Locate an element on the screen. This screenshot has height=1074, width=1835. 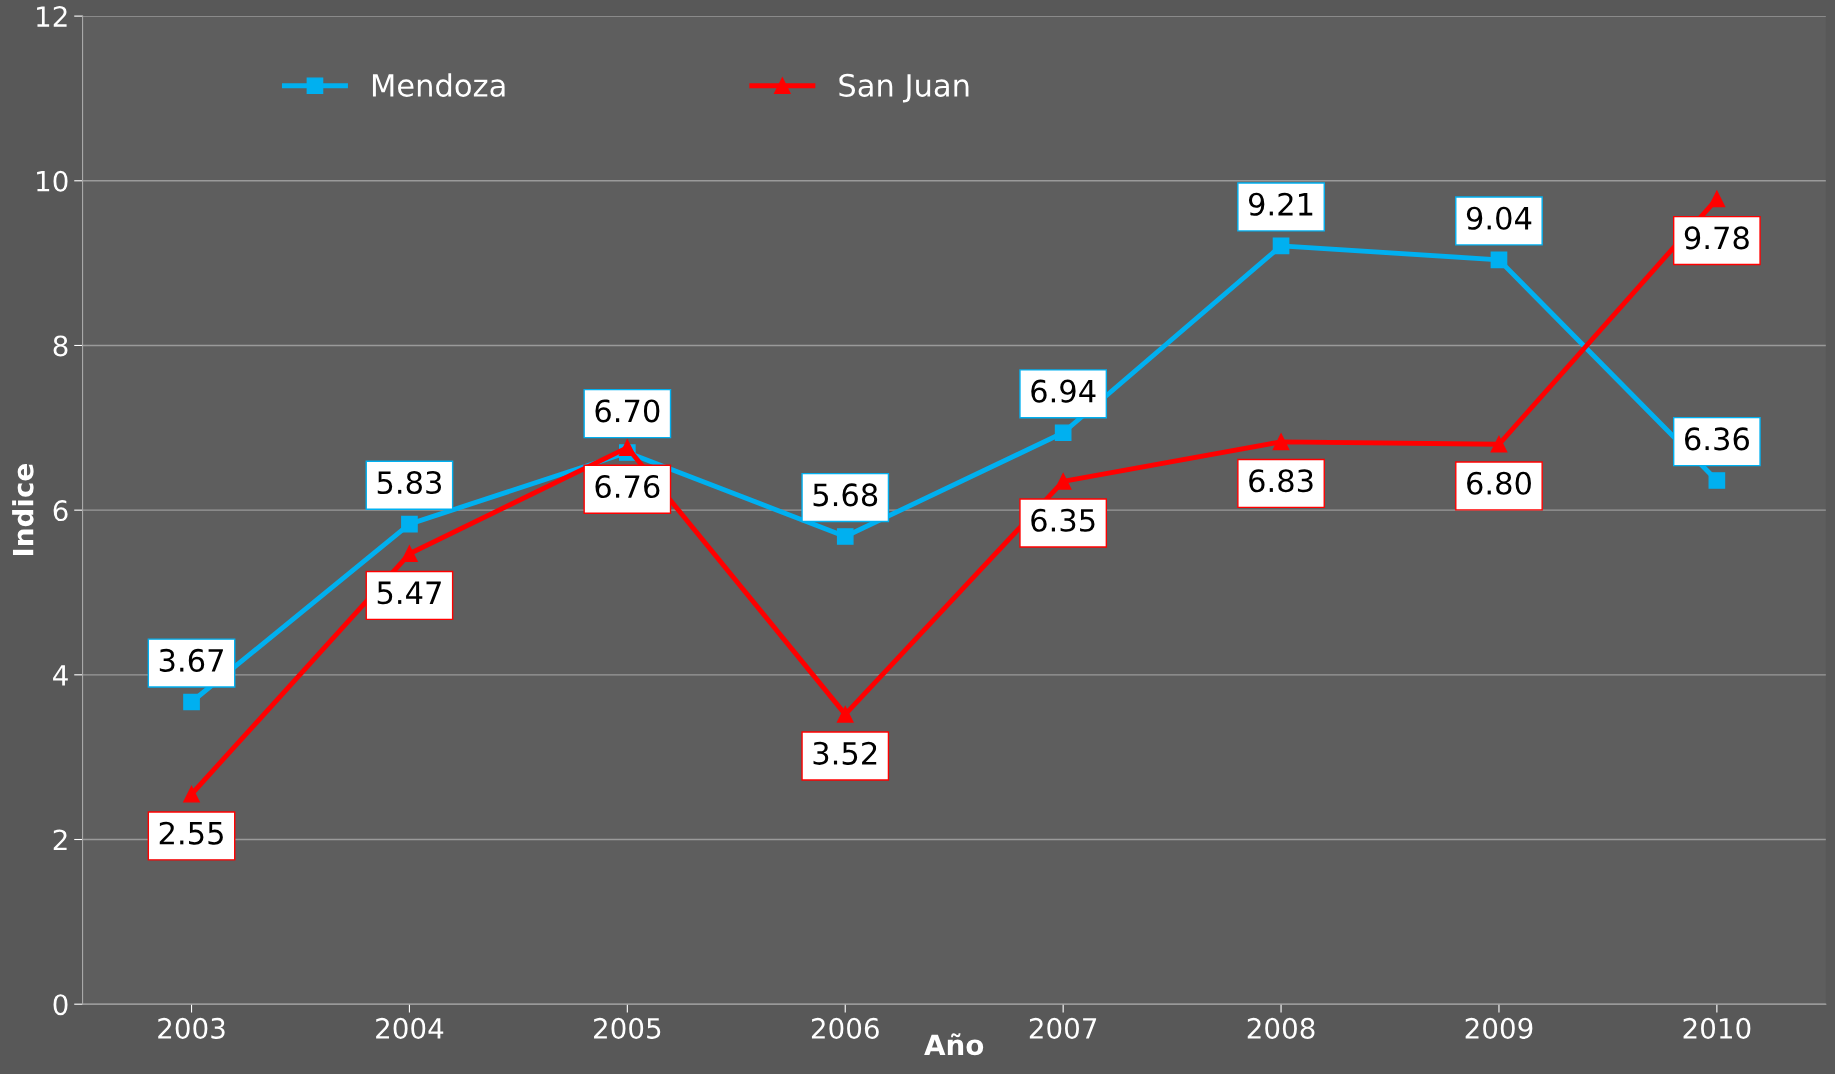
data-label: 9.21 is located at coordinates (1280, 204).